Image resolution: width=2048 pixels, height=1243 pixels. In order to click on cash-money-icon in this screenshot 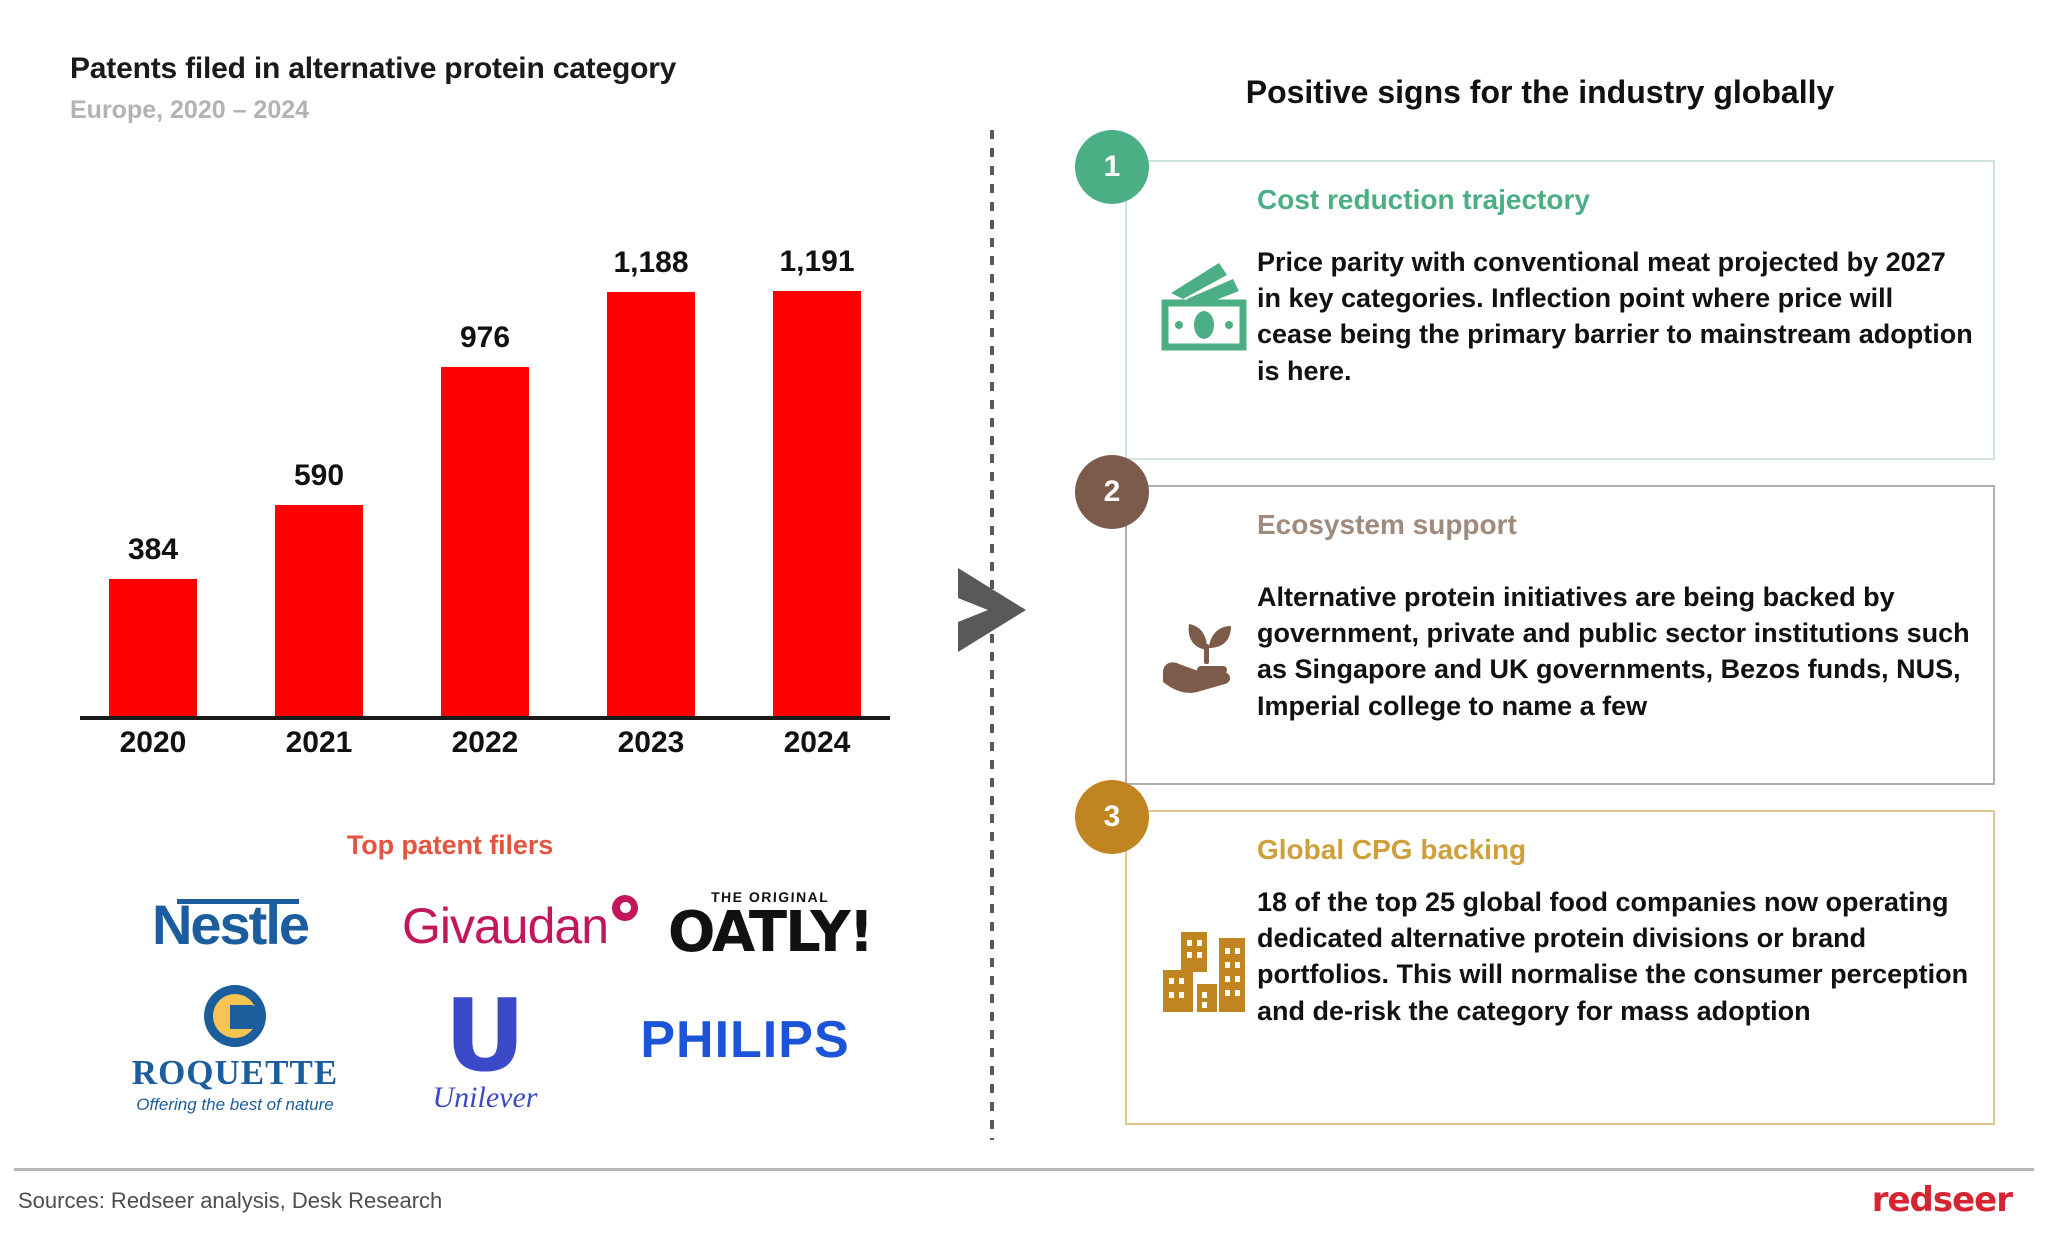, I will do `click(1207, 307)`.